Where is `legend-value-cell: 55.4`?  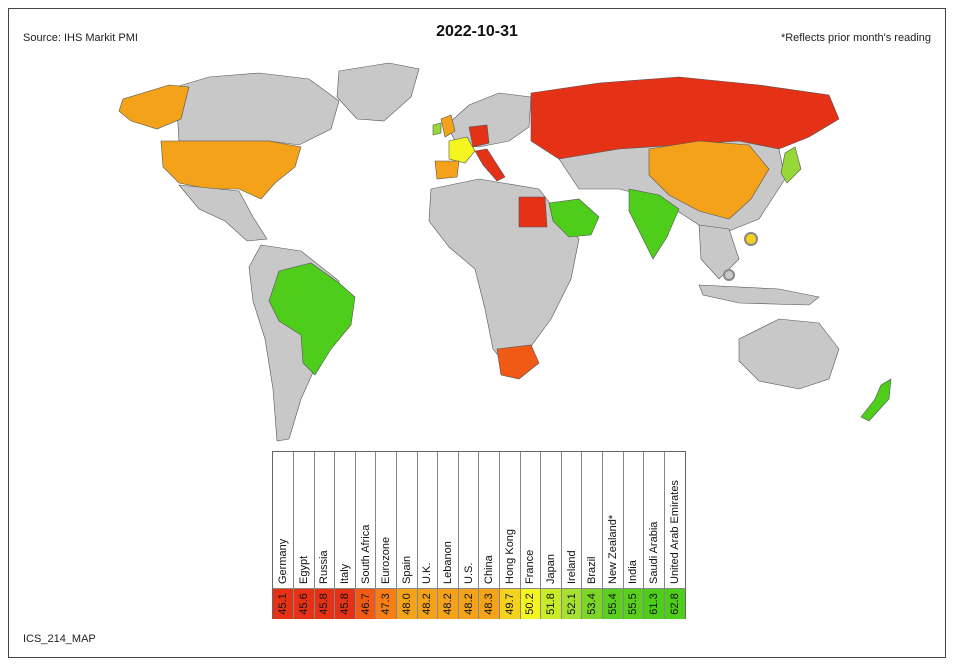
legend-value-cell: 55.4 is located at coordinates (613, 603).